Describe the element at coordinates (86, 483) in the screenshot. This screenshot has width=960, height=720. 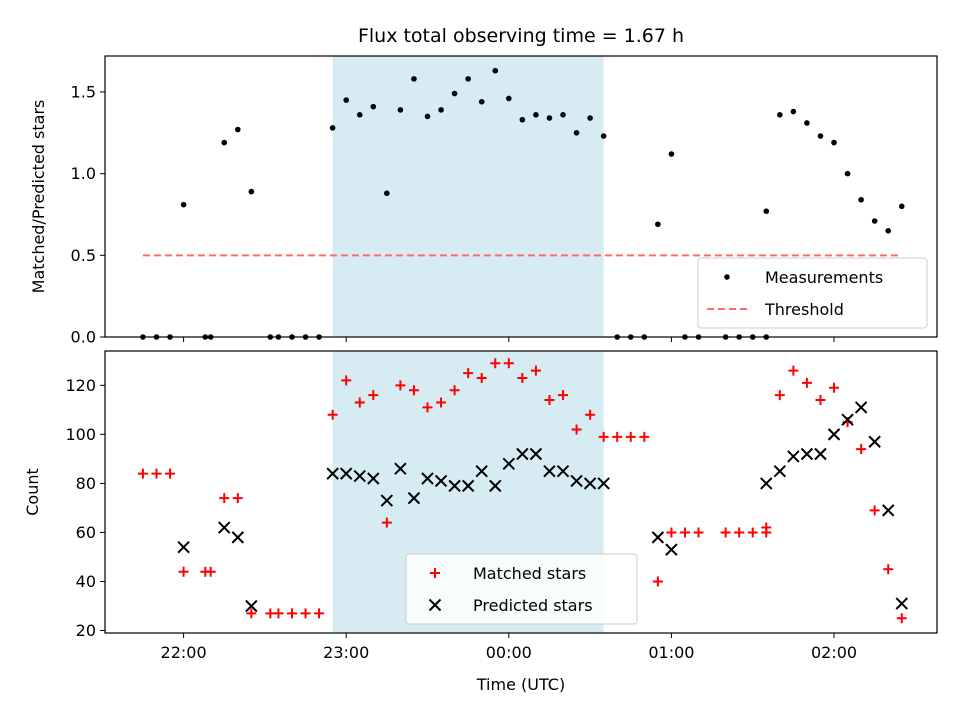
I see `y-tick-label: 80` at that location.